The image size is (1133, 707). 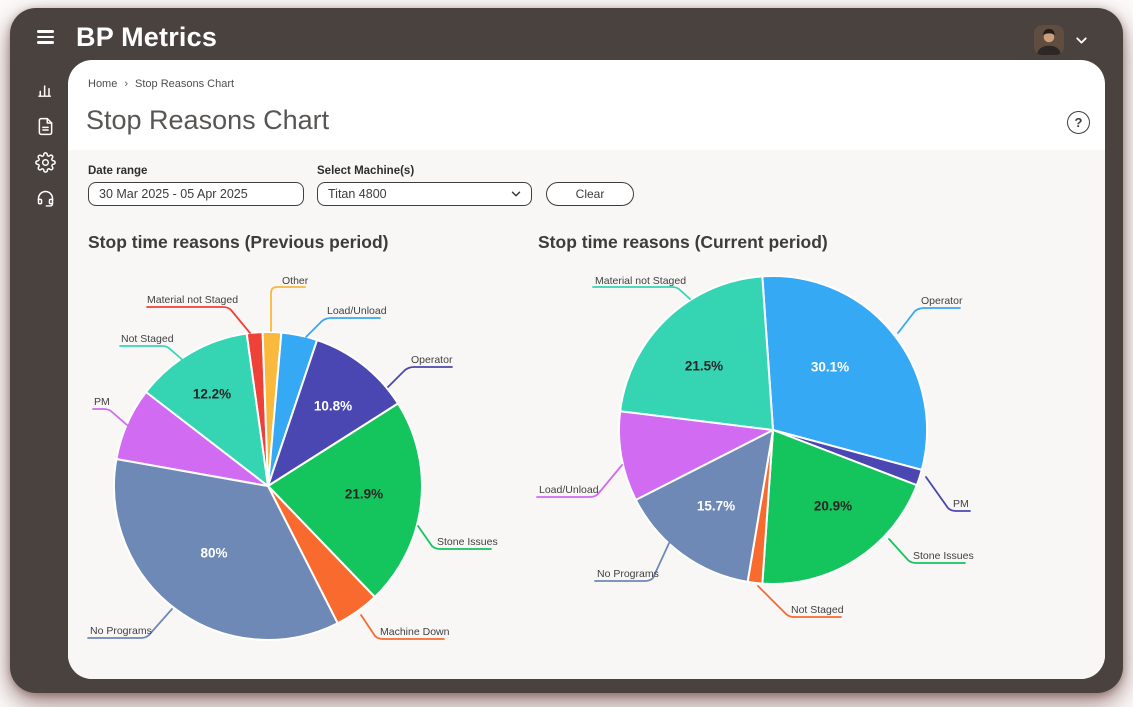 I want to click on bar-chart-icon, so click(x=44, y=90).